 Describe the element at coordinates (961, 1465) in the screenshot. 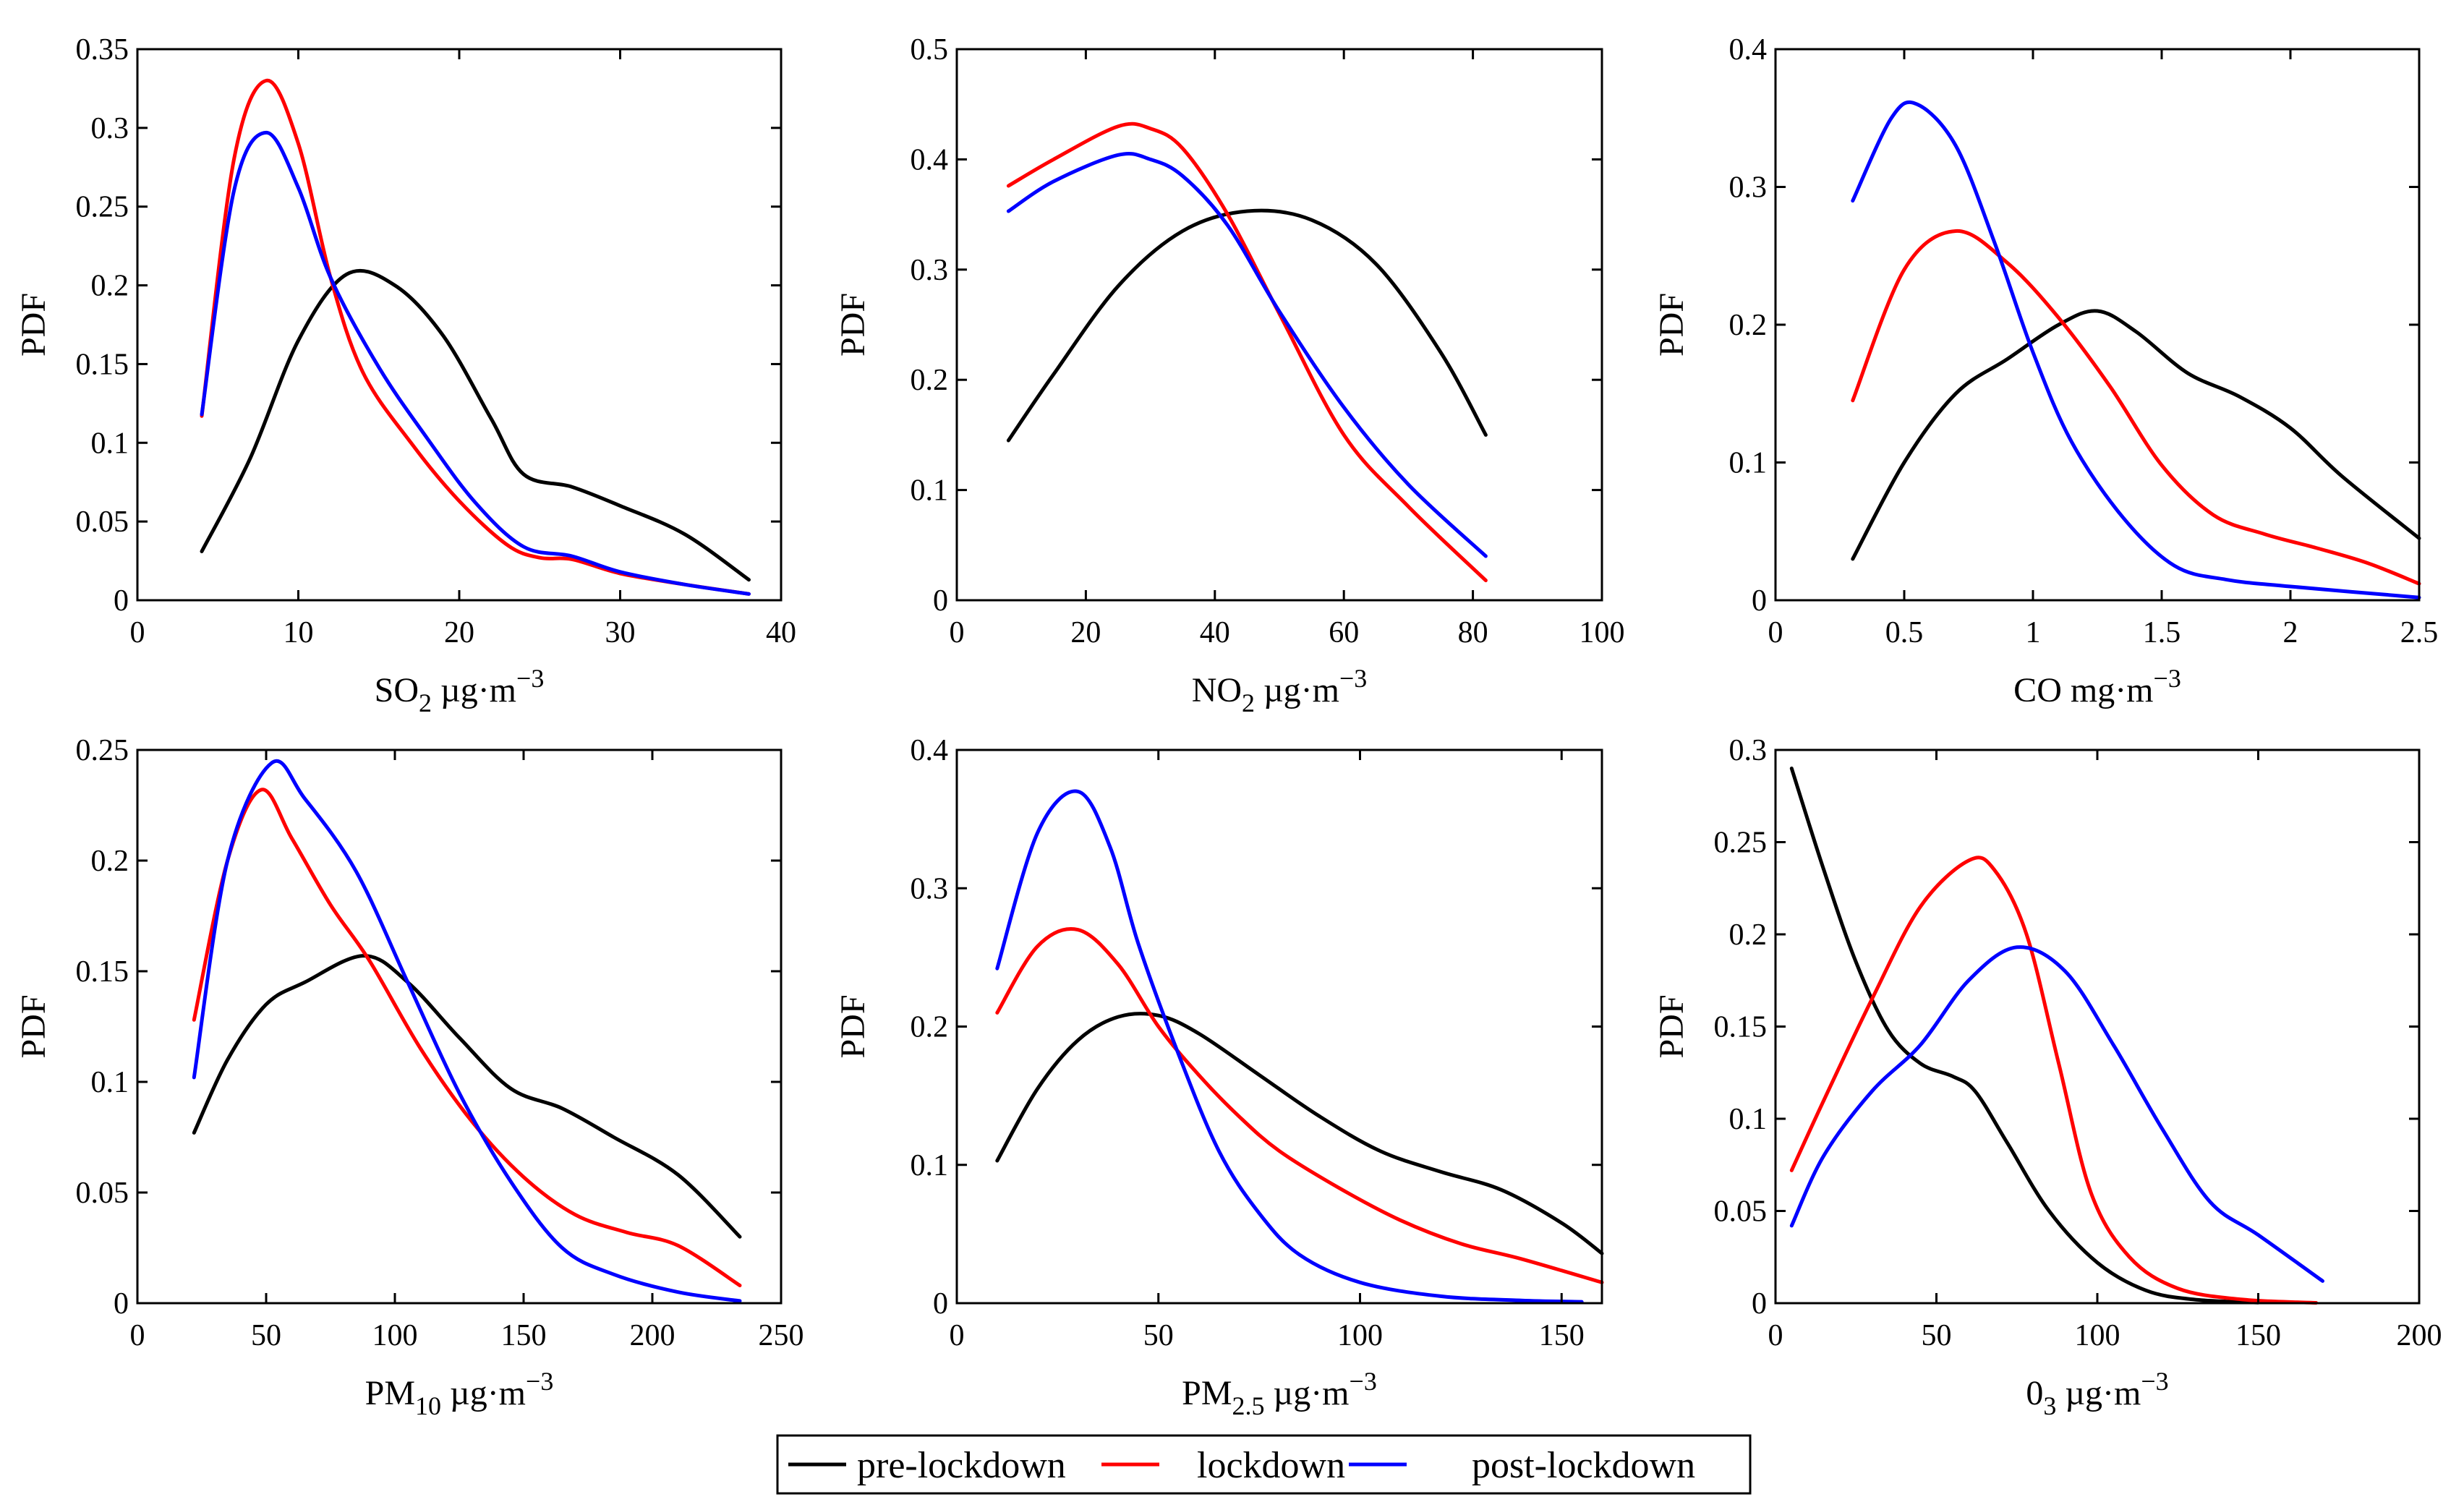

I see `legend-label: pre-lockdown` at that location.